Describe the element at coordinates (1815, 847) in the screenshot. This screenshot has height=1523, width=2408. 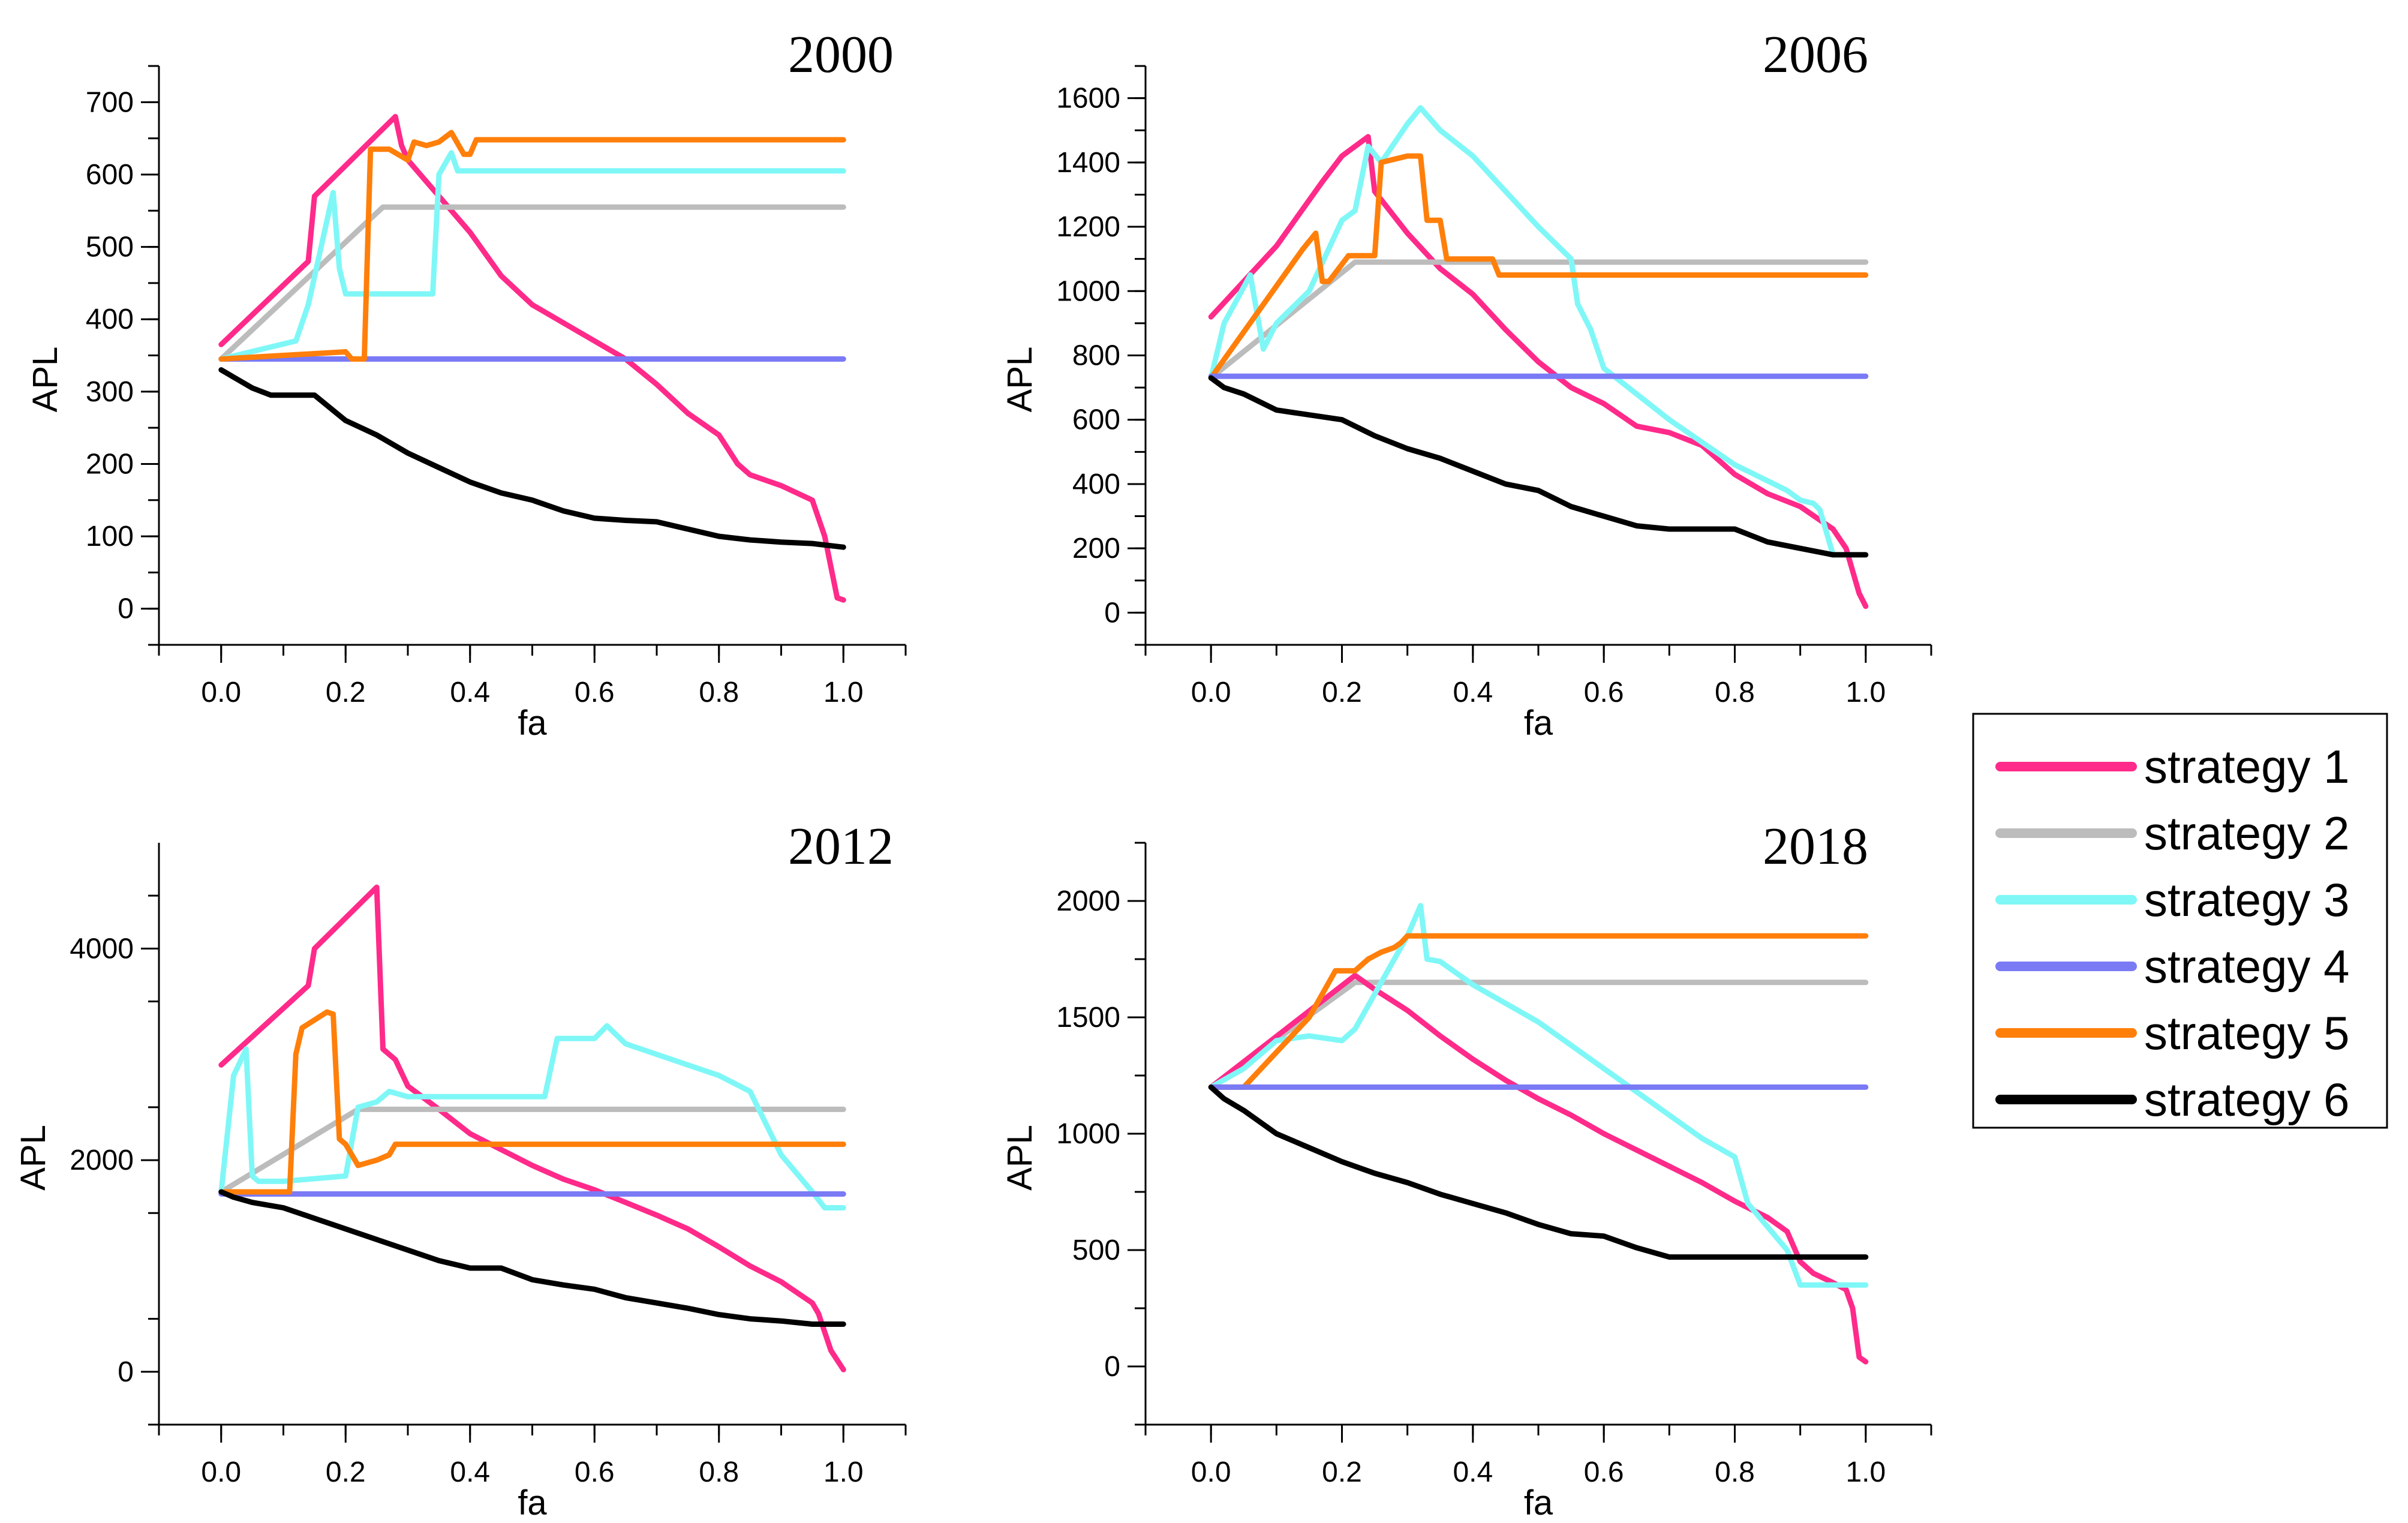
I see `panel-title: 2018` at that location.